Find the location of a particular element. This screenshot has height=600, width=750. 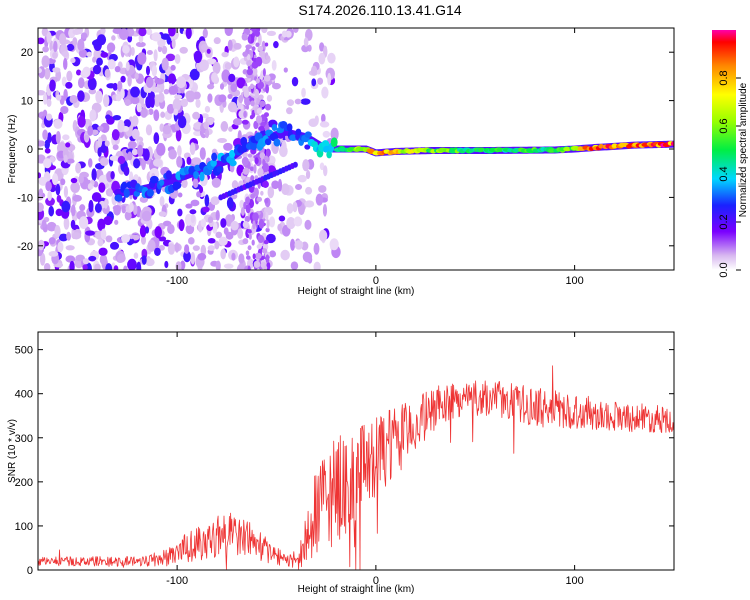

spectrogram-x-tick-label: -100 is located at coordinates (177, 281).